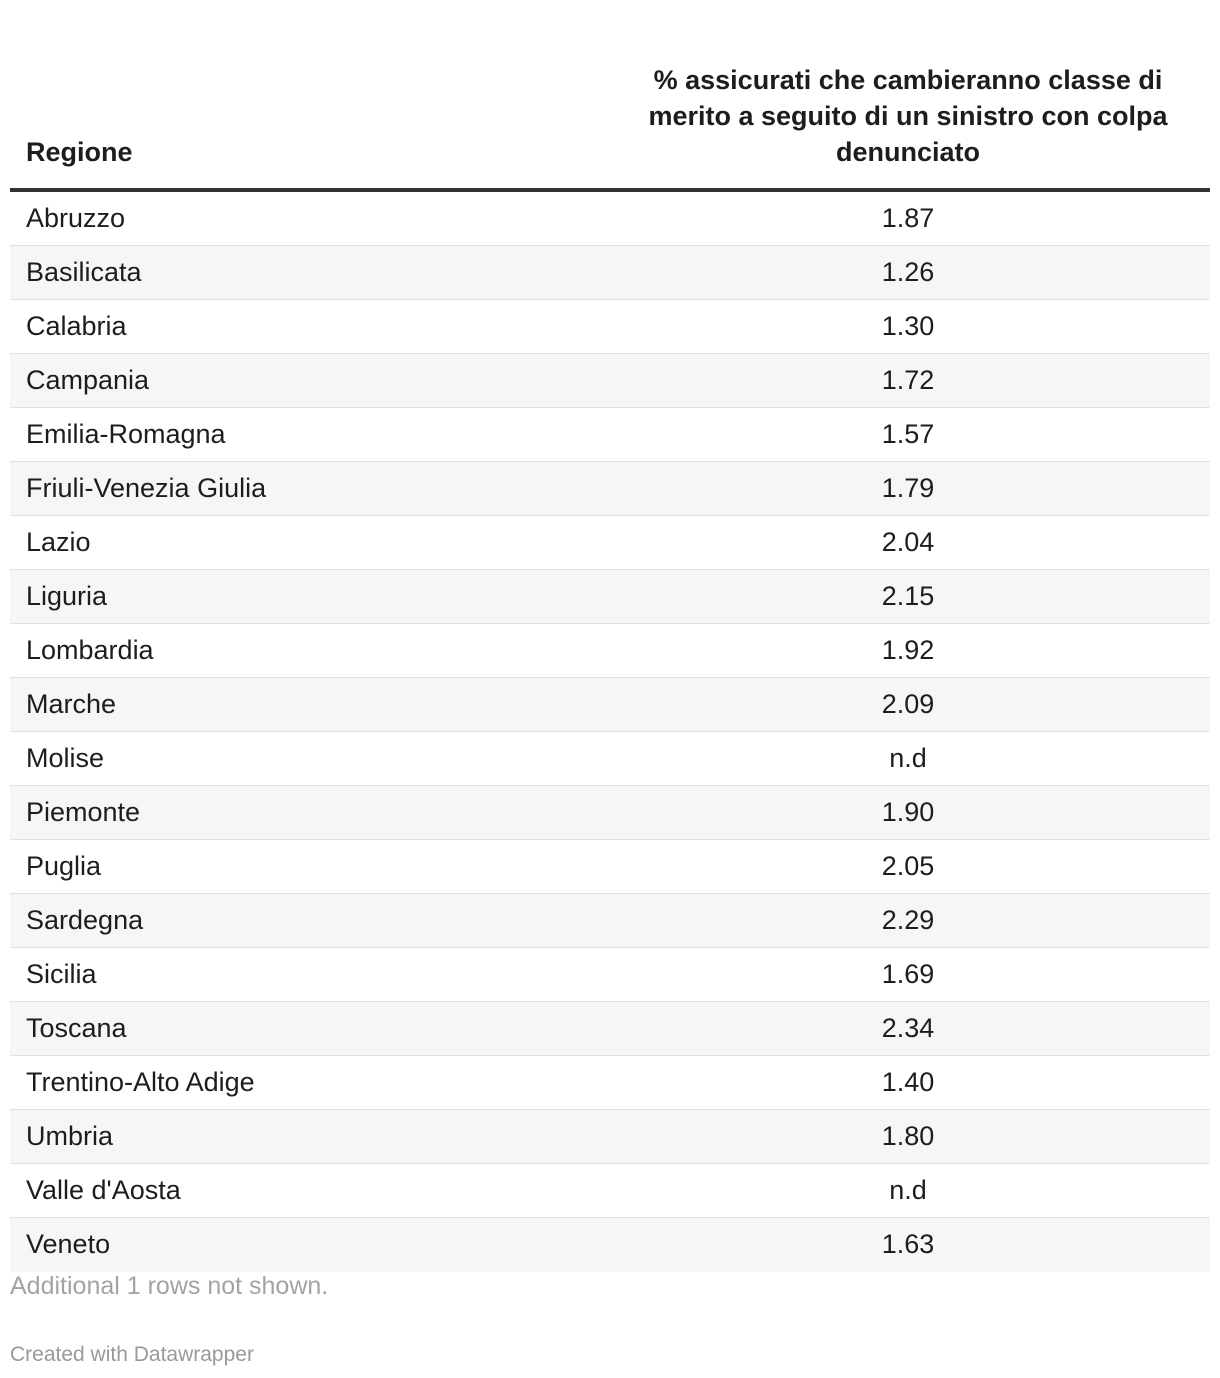  What do you see at coordinates (908, 704) in the screenshot?
I see `value-cell: 2.09` at bounding box center [908, 704].